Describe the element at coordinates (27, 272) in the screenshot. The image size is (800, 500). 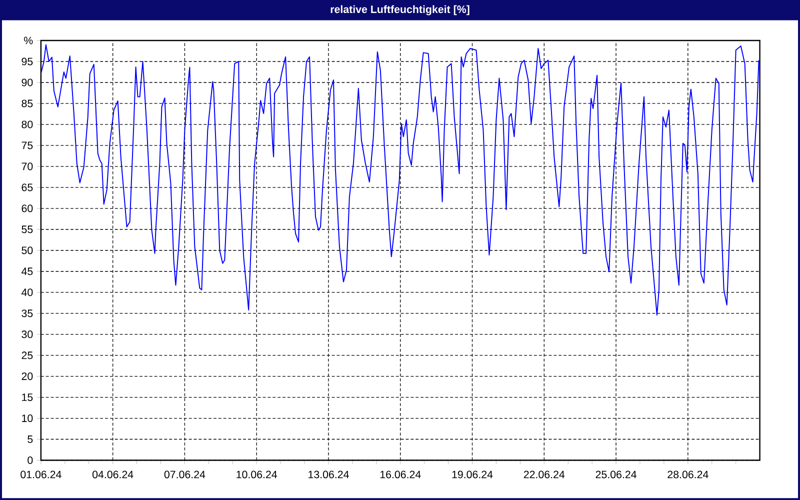
I see `y-tick-label: 45` at that location.